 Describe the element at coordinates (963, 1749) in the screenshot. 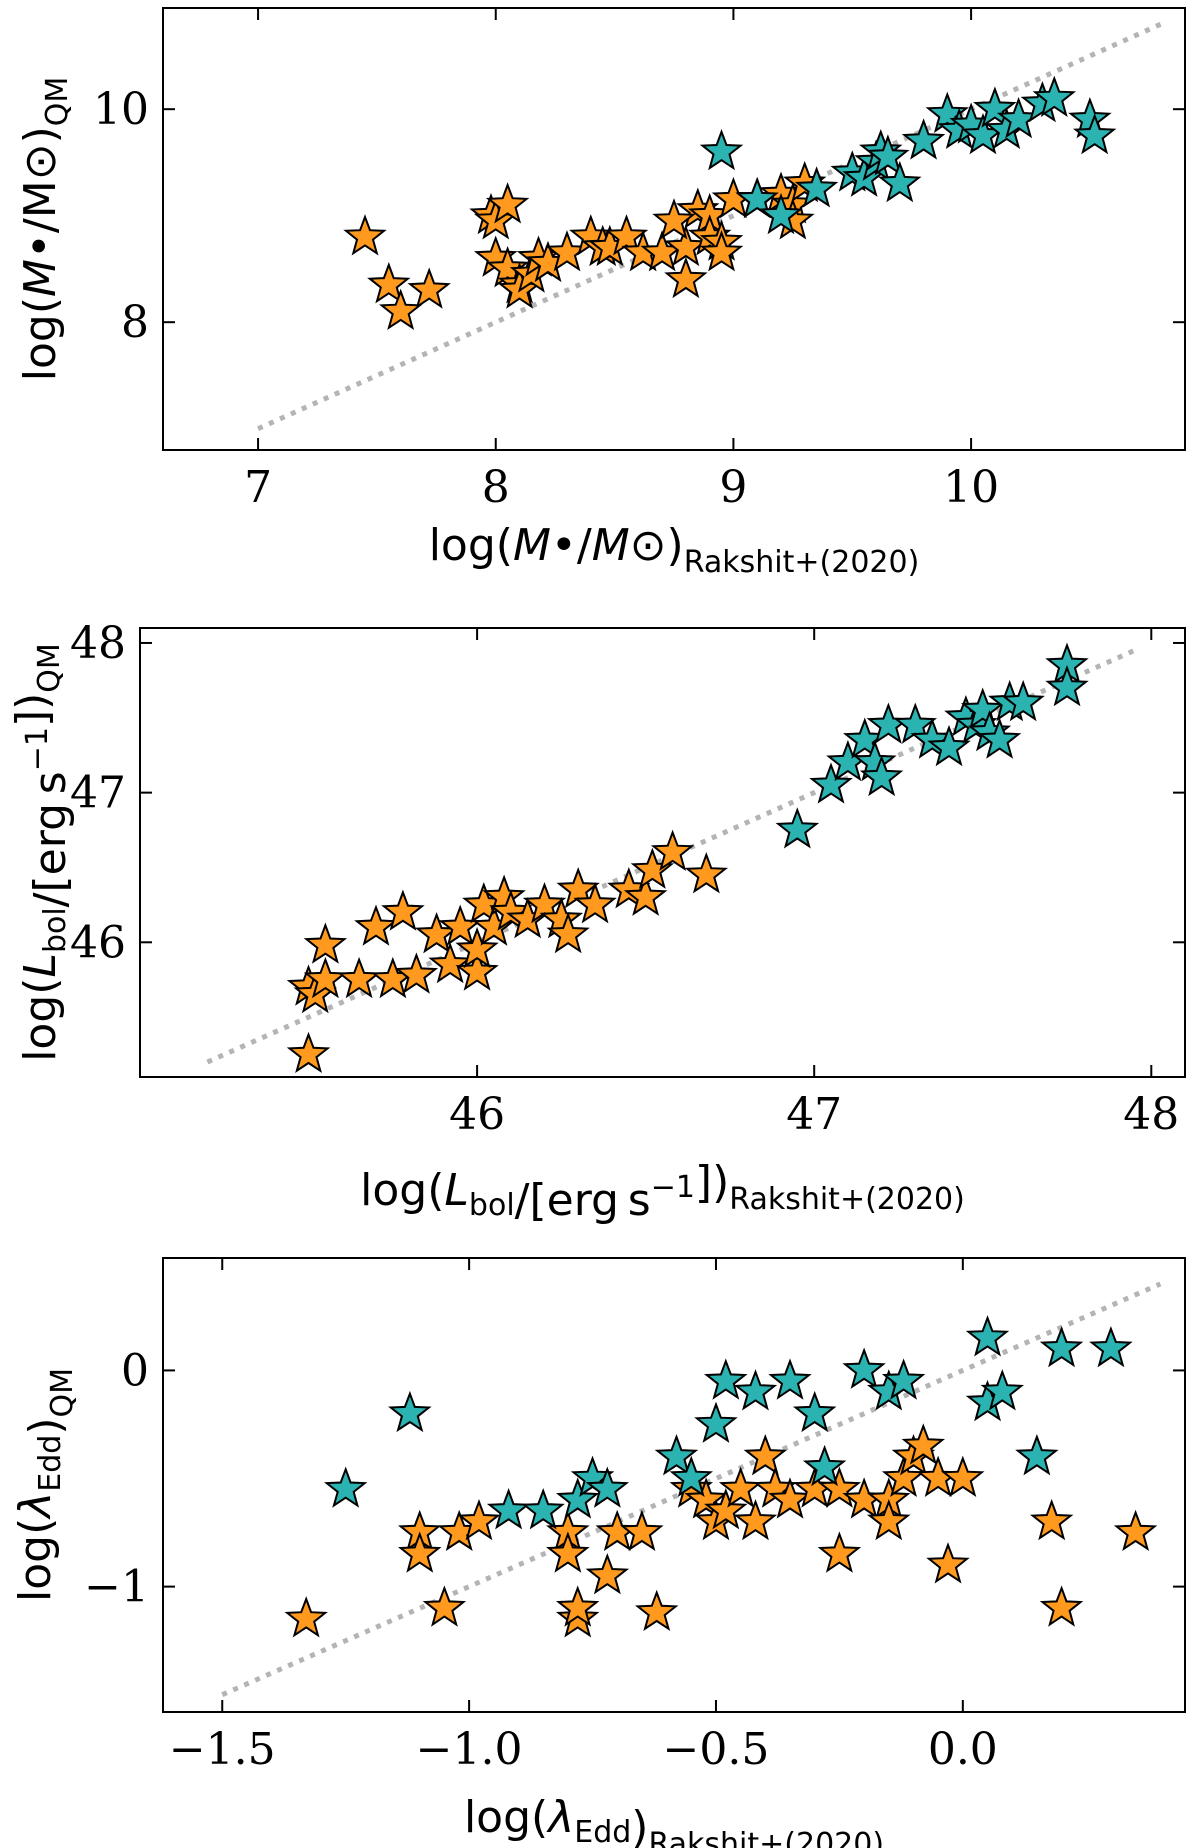

I see `x-tick-label: 0.0` at that location.